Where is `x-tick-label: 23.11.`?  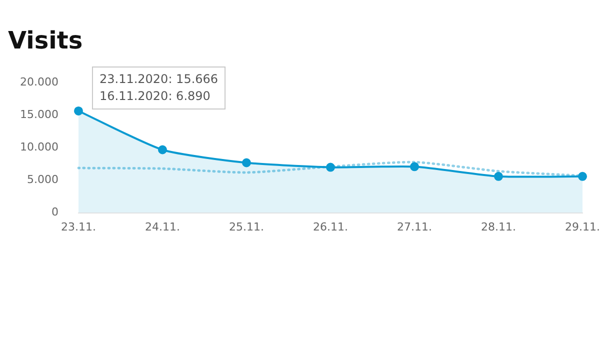
x-tick-label: 23.11. is located at coordinates (78, 227).